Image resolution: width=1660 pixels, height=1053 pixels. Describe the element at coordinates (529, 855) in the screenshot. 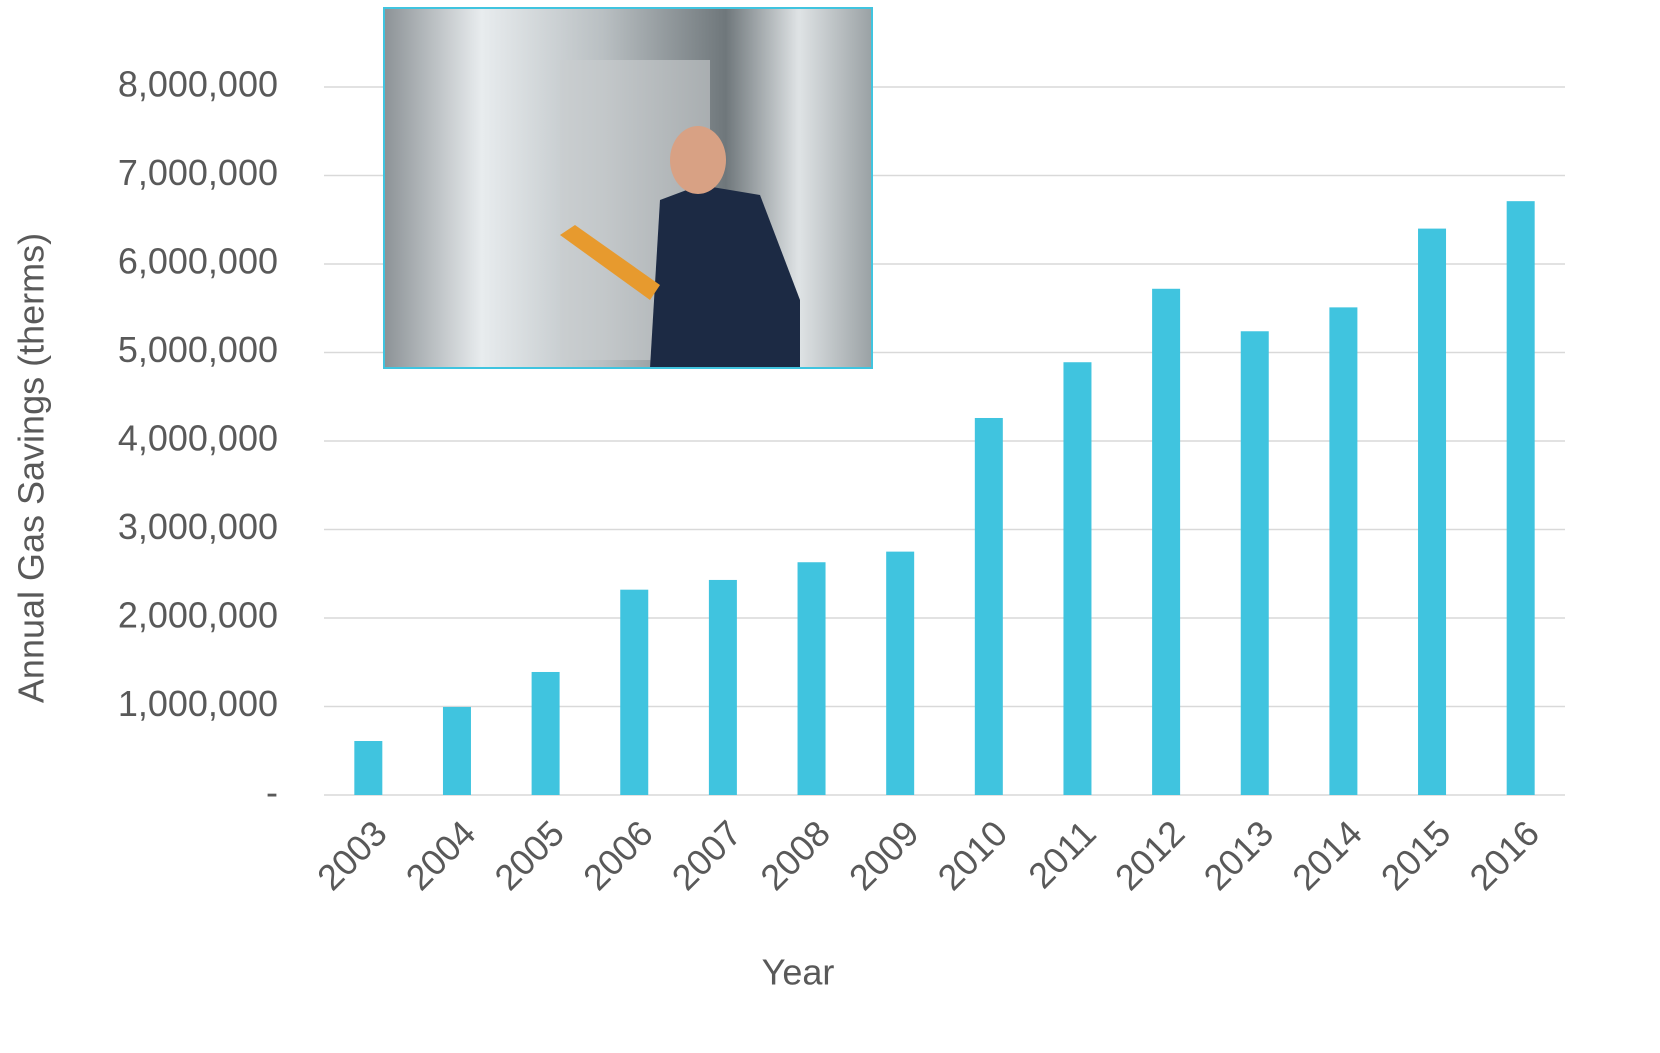

I see `x-tick-label: 2005` at that location.